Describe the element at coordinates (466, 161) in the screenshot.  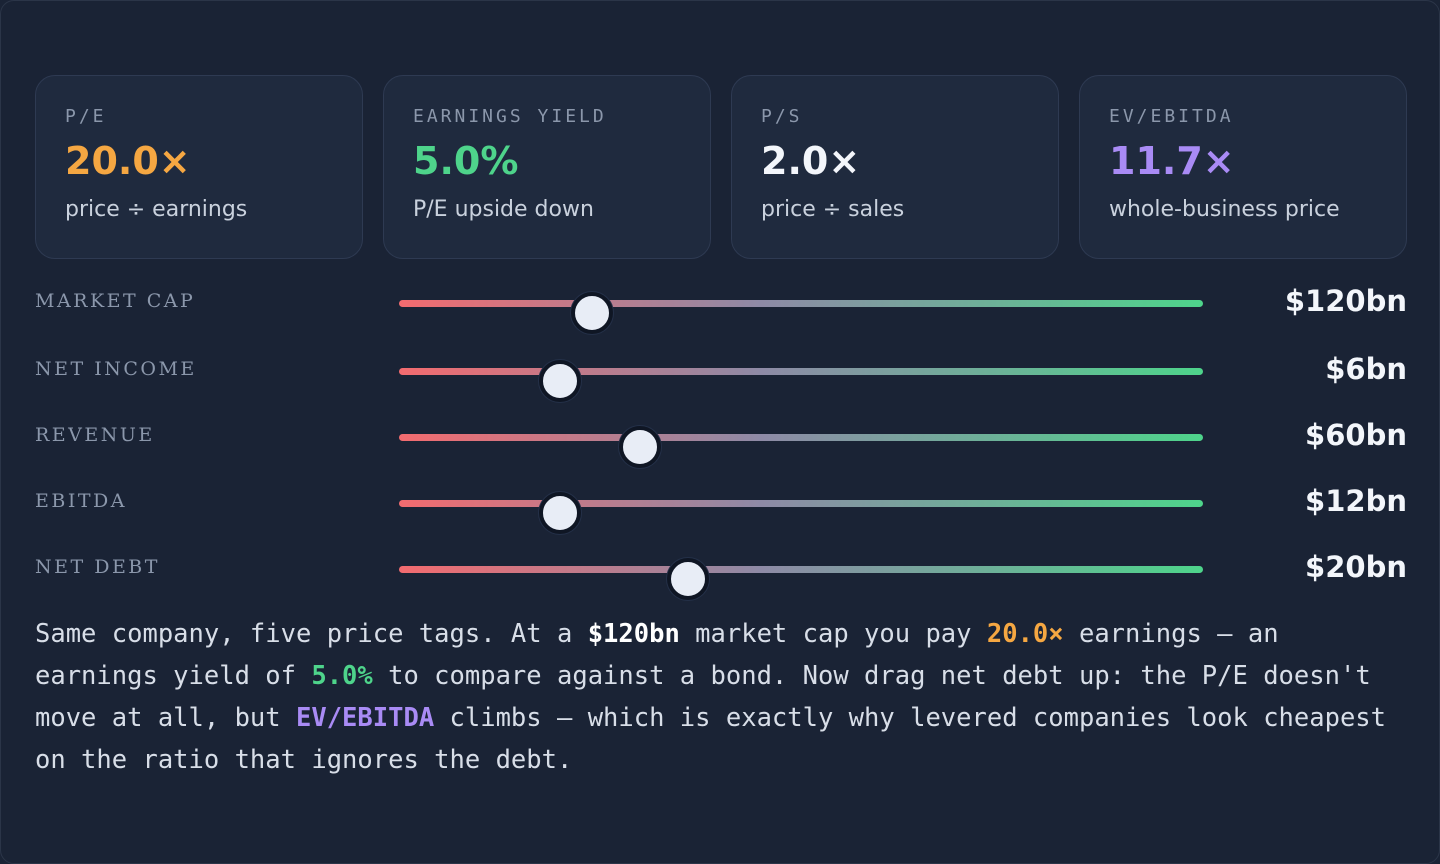
I see `metric-value: 5.0%` at that location.